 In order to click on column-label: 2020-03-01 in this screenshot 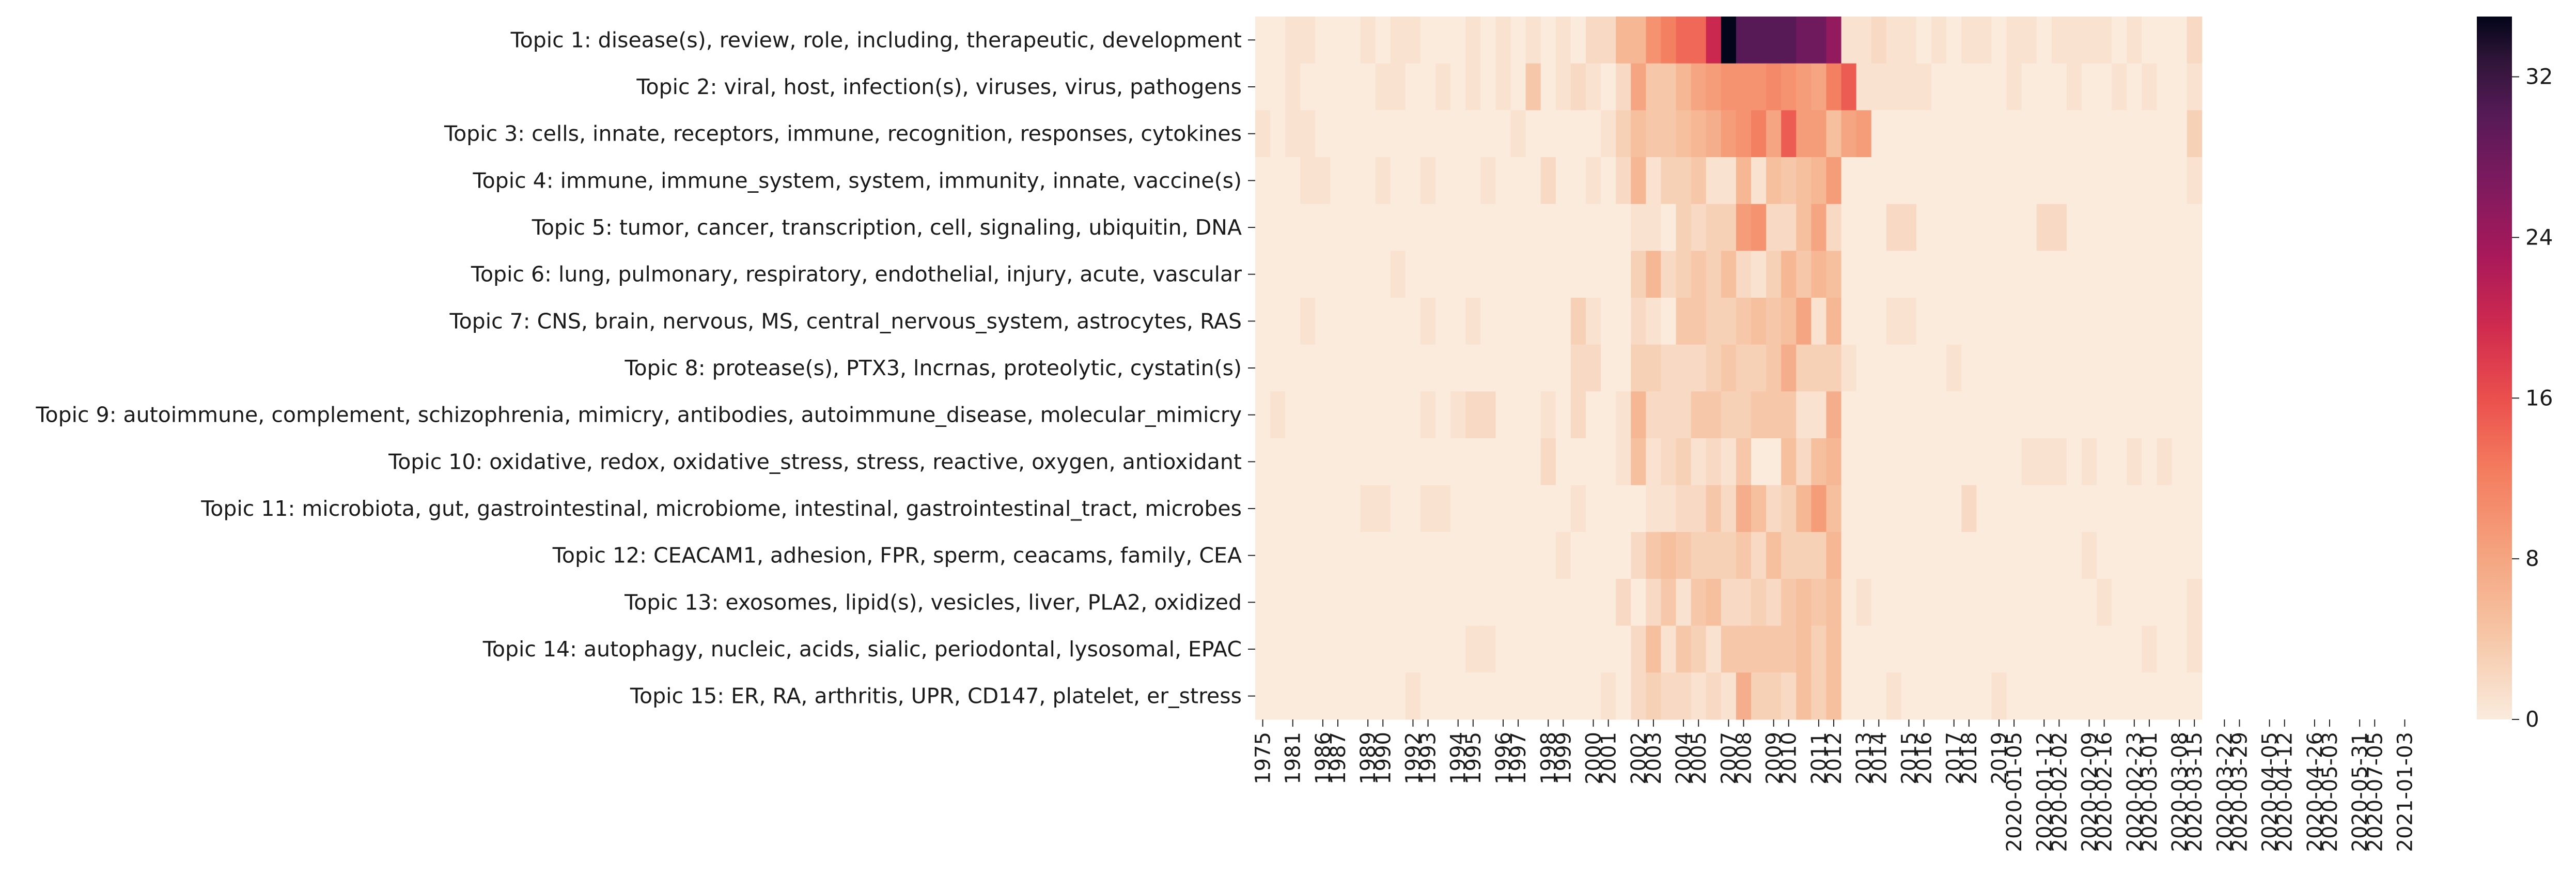, I will do `click(2150, 792)`.